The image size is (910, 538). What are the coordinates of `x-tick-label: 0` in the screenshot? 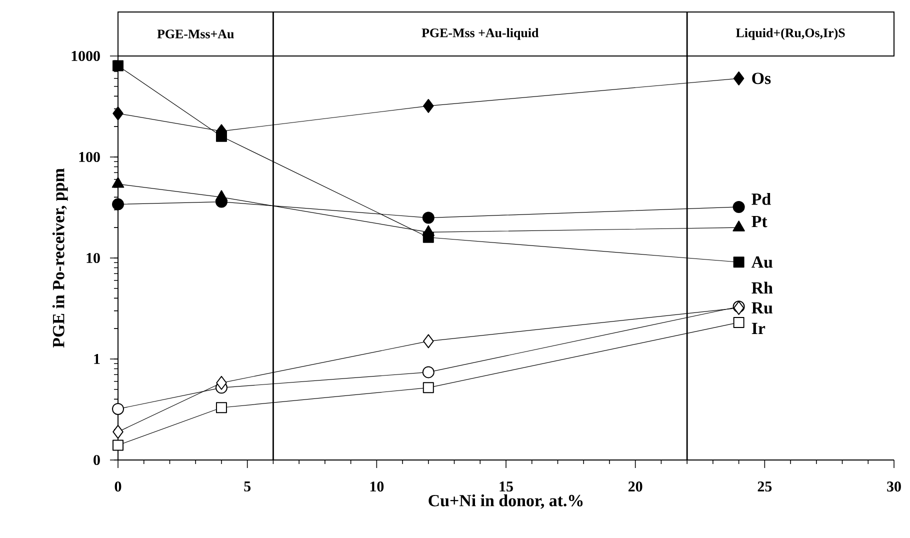 It's located at (118, 487).